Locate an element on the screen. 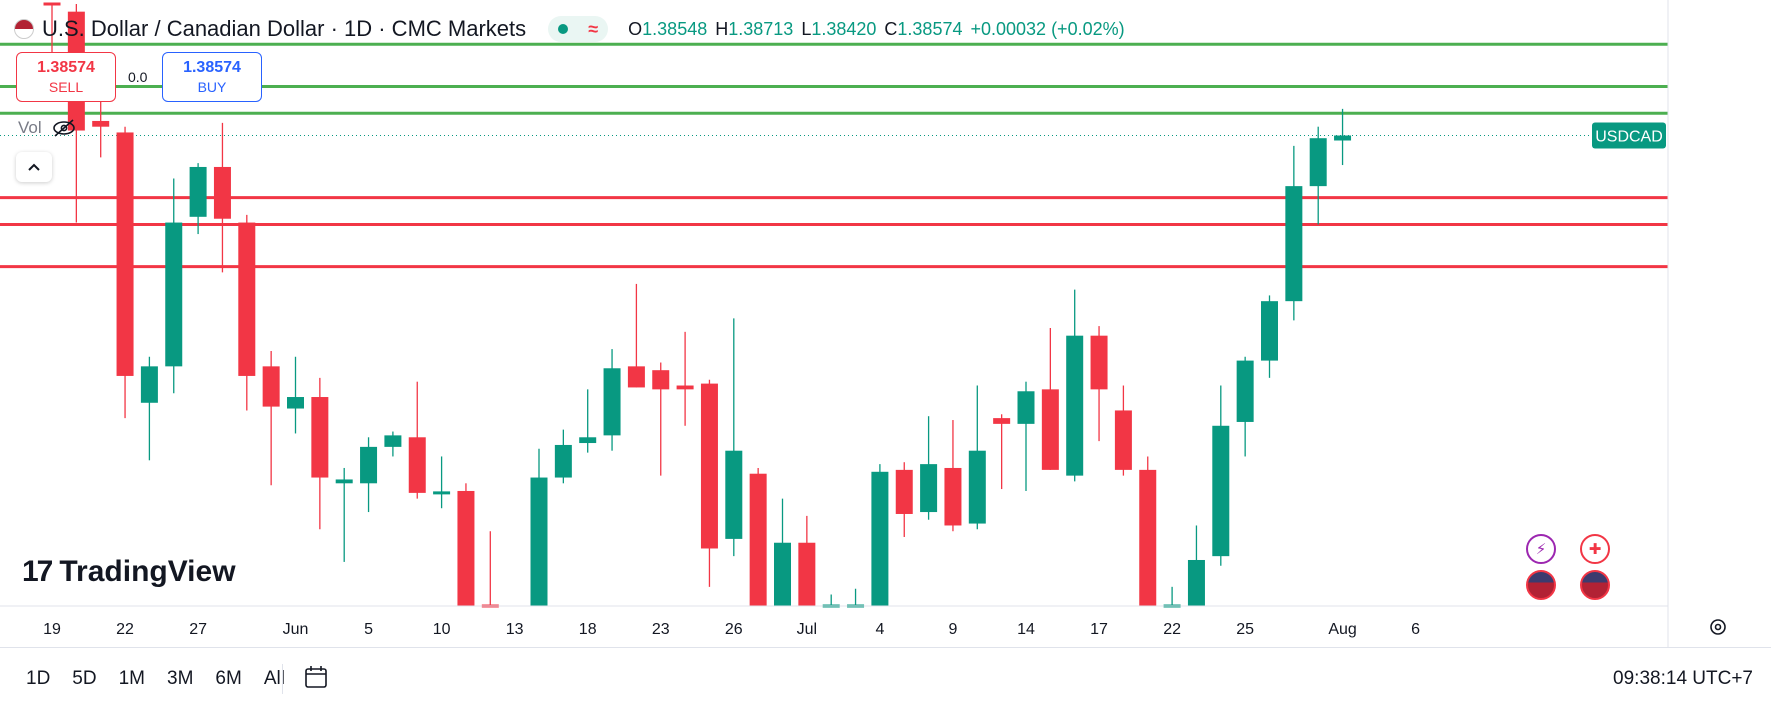  range-1d: 1D is located at coordinates (38, 678).